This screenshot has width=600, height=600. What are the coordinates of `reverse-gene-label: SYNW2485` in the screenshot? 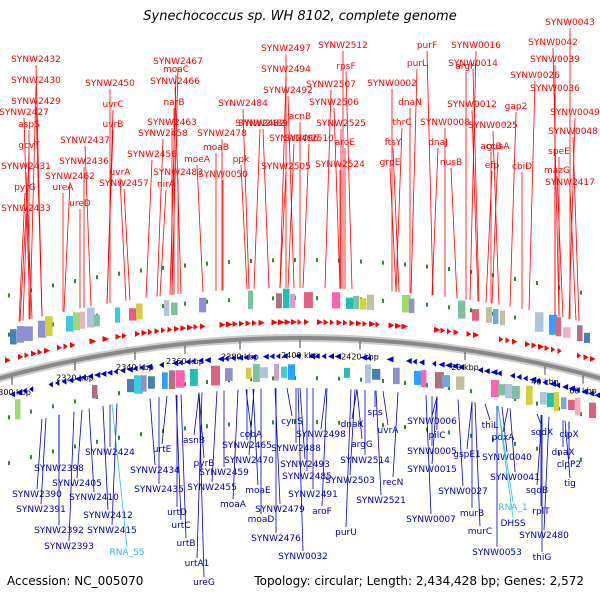 It's located at (307, 477).